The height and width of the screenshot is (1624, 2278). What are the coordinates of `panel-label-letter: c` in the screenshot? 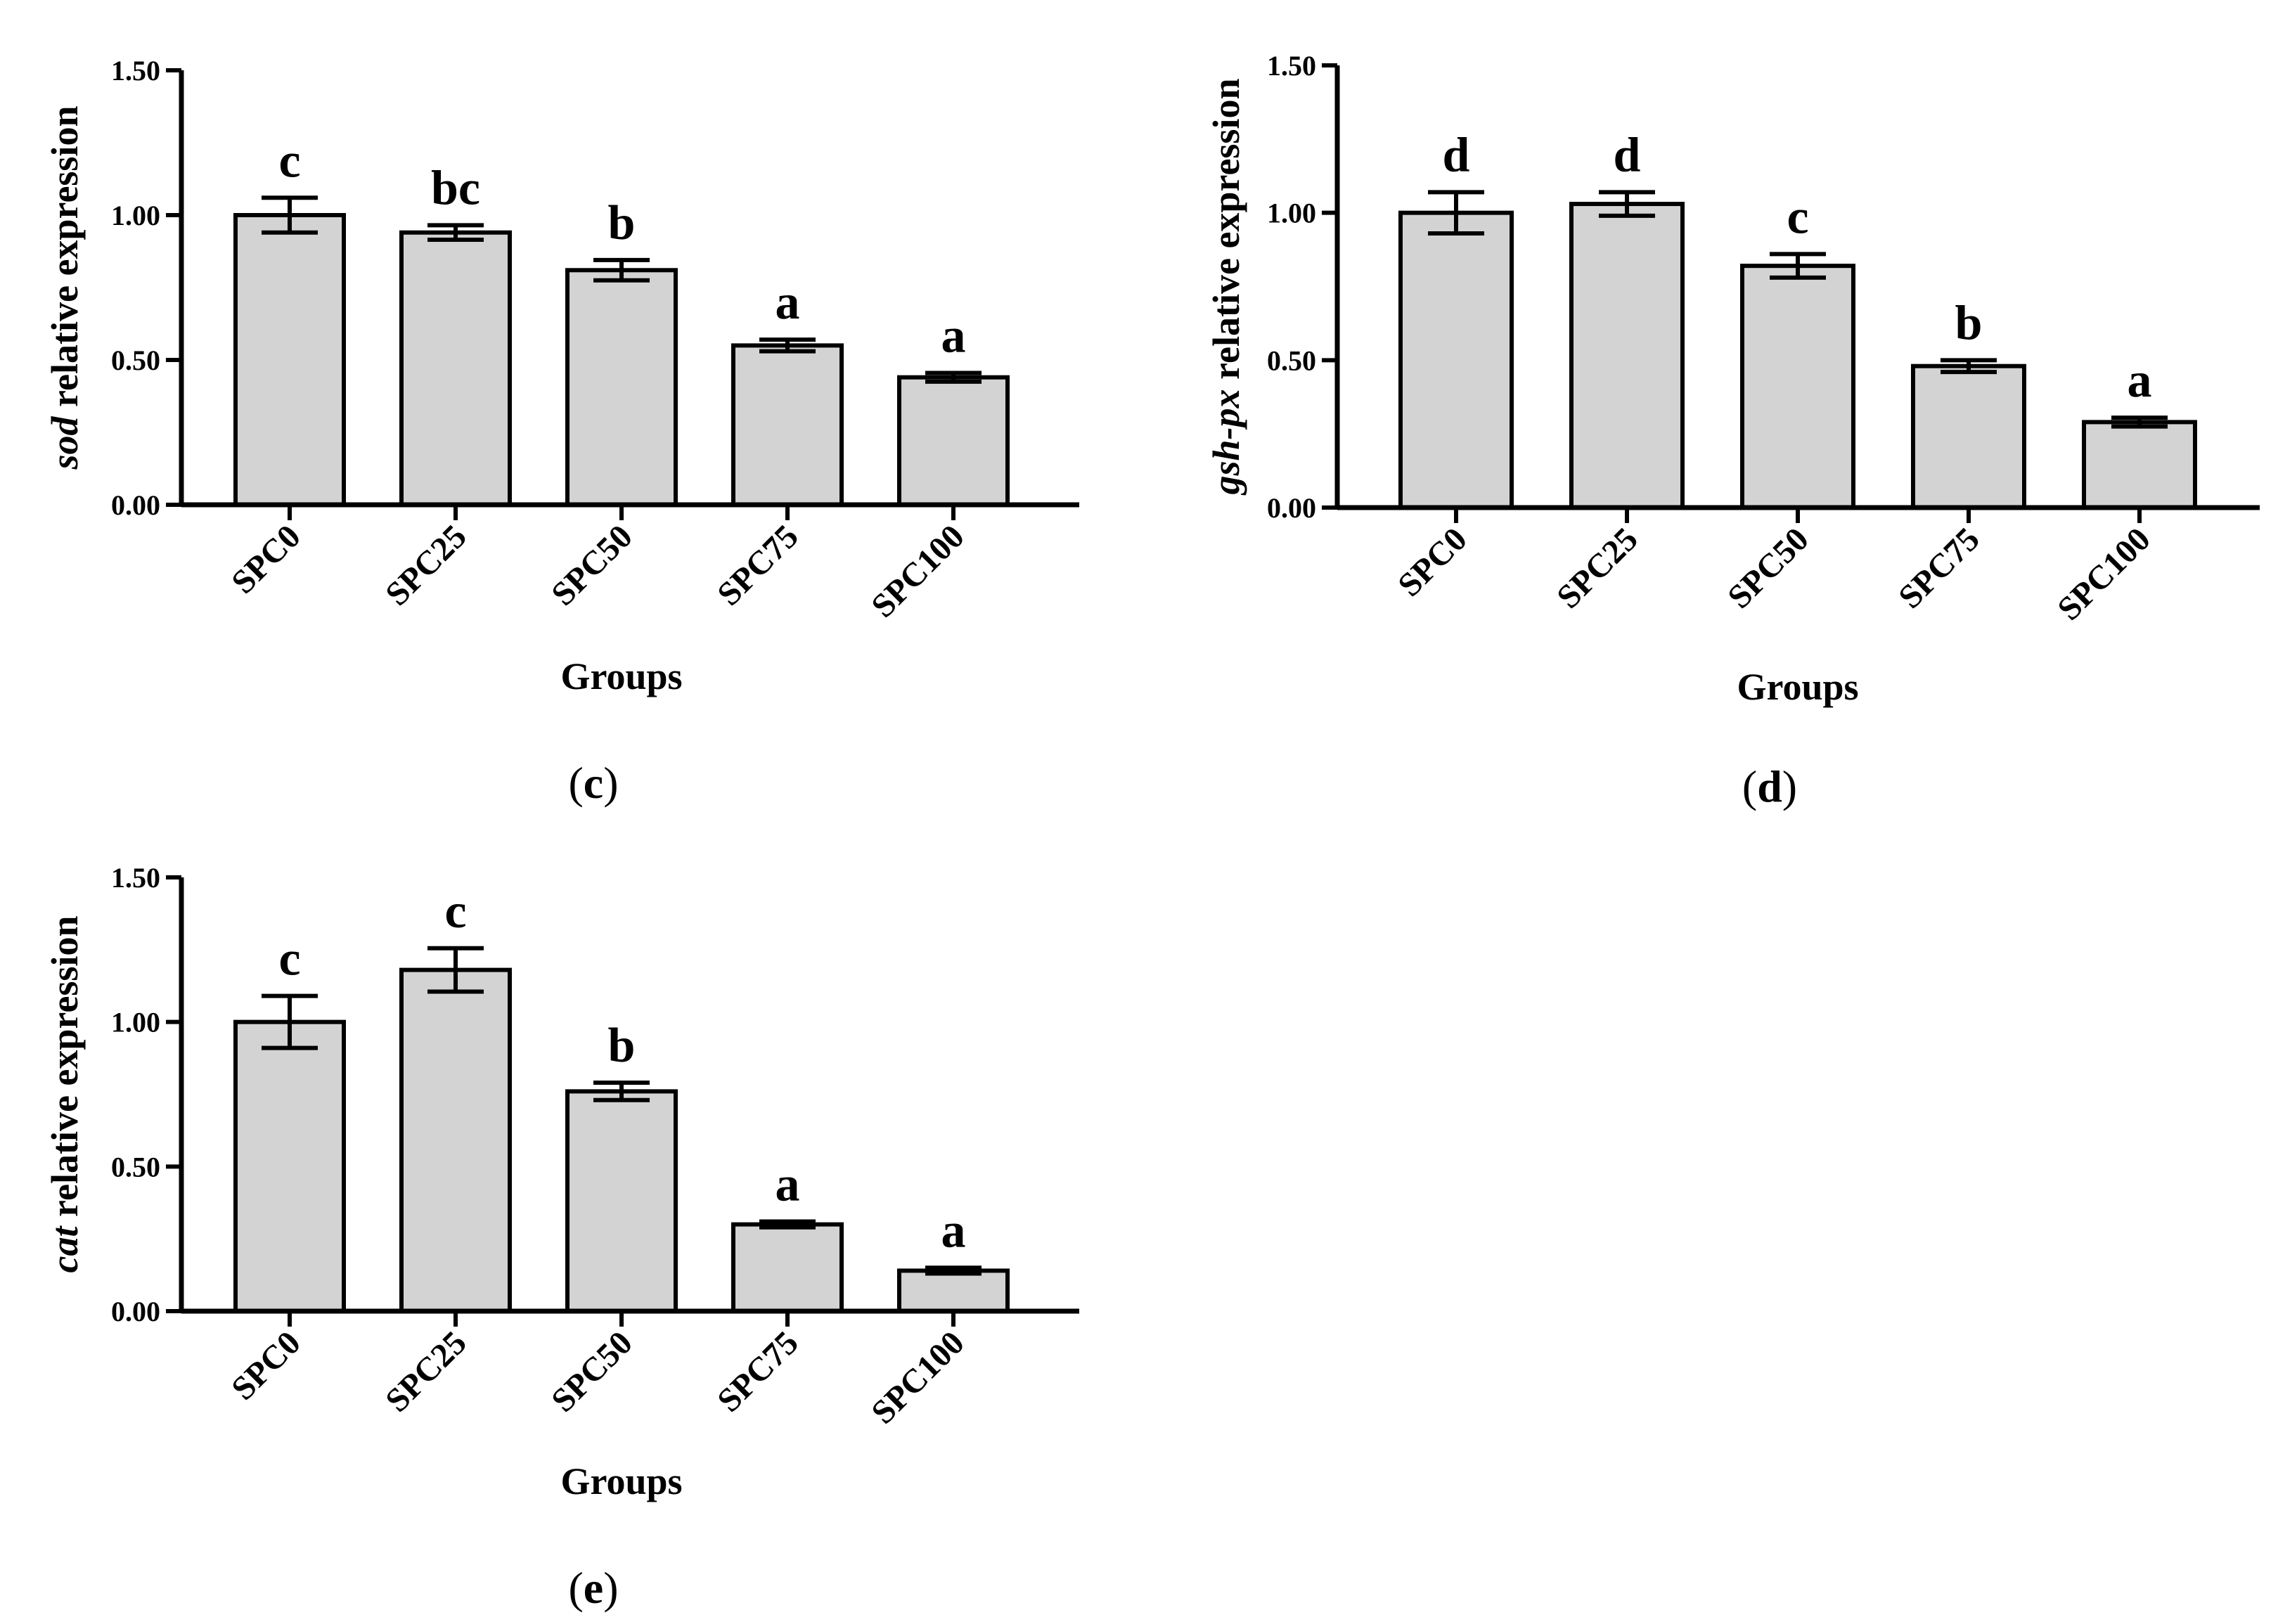 It's located at (593, 783).